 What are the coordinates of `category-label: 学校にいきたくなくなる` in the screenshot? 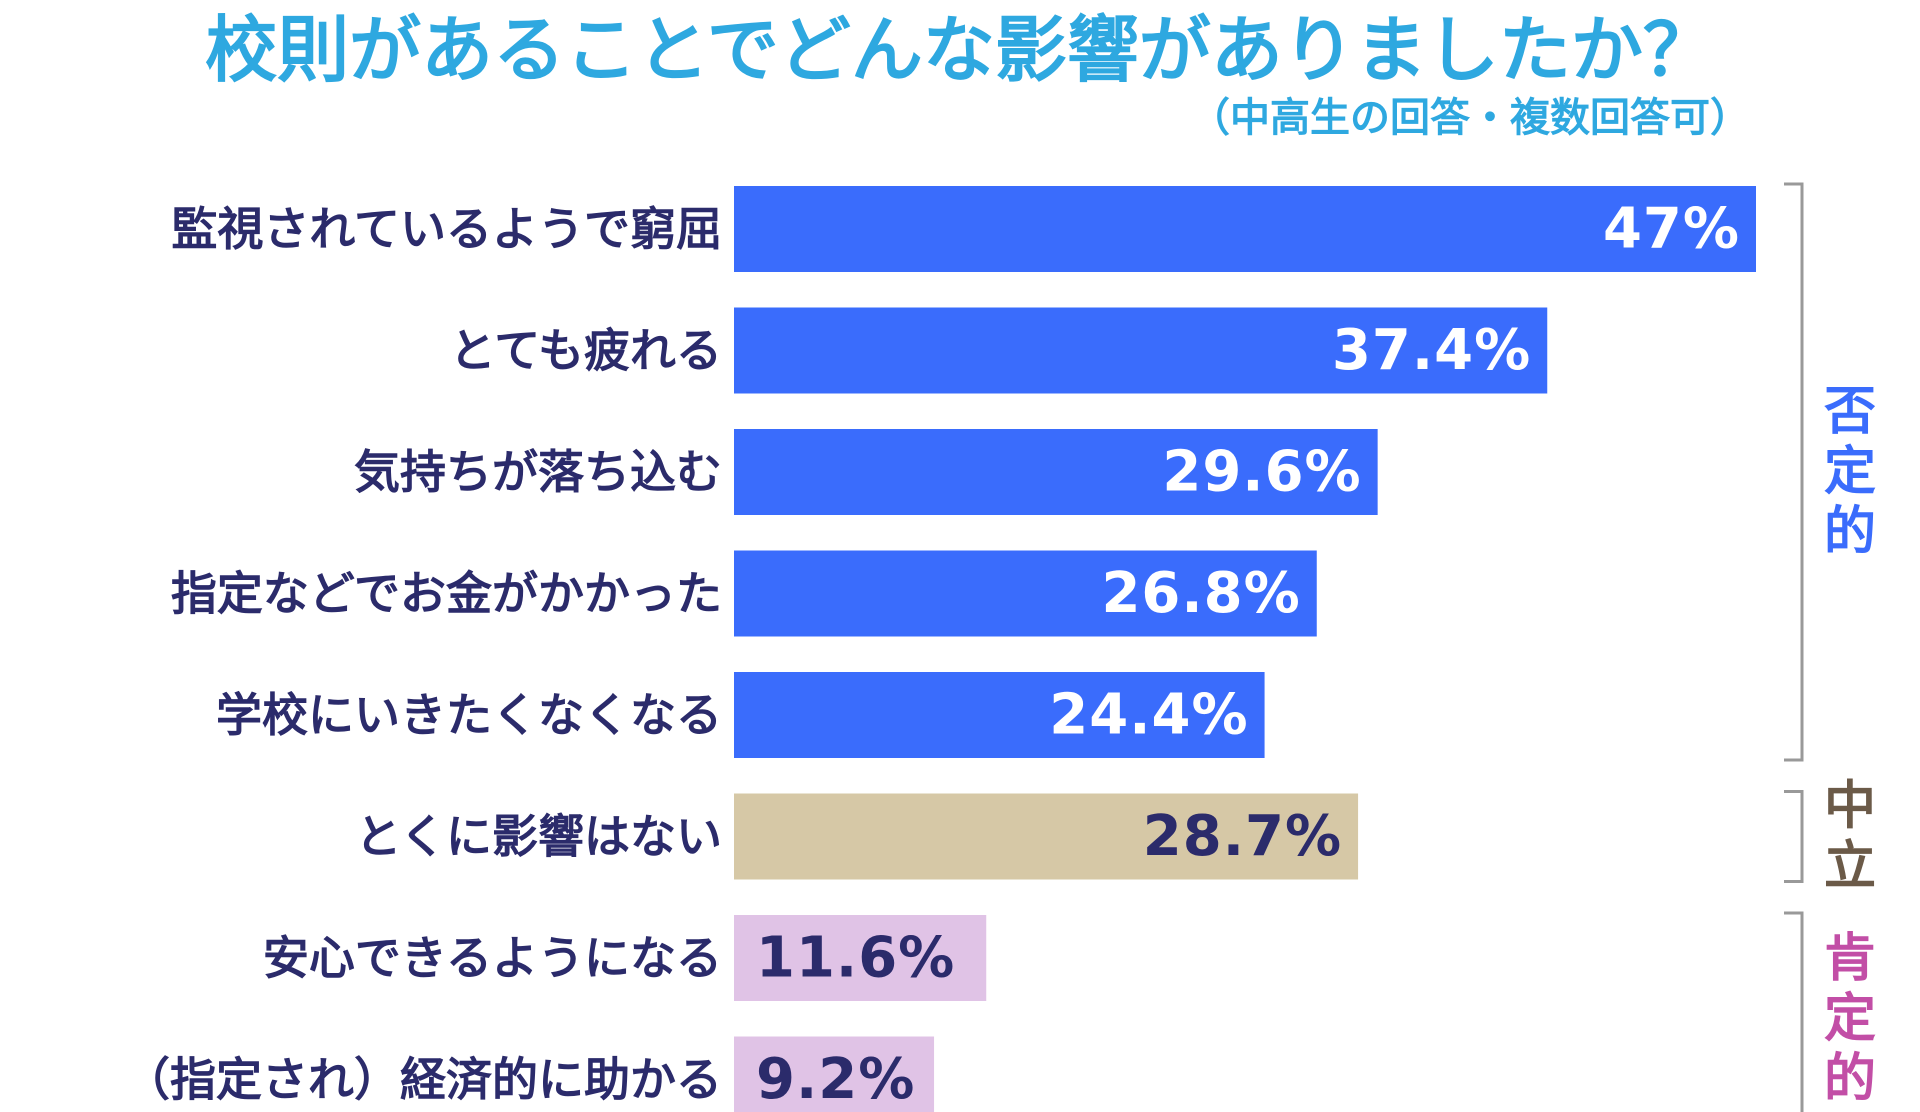 It's located at (469, 715).